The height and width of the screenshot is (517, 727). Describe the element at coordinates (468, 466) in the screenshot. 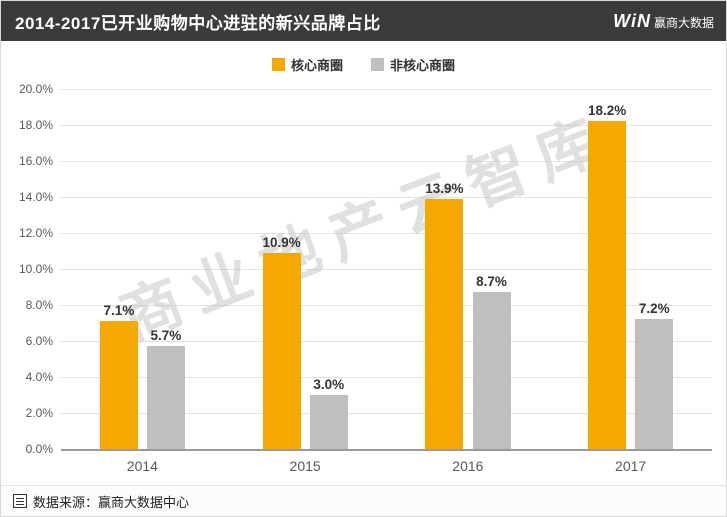

I see `x-axis-label: 2016` at that location.